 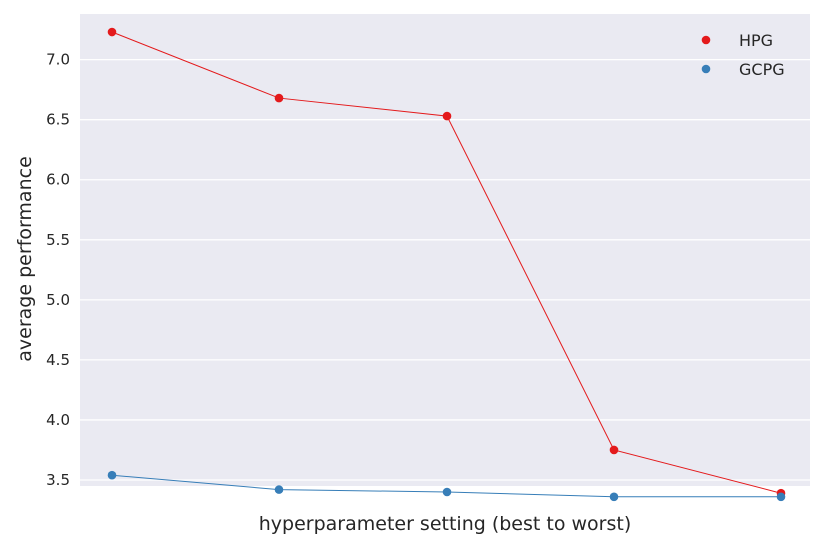 What do you see at coordinates (58, 270) in the screenshot?
I see `y-tick-labels: 3.5 4.0 4.5 5.0 5.5 6.0 6.5 7.0` at bounding box center [58, 270].